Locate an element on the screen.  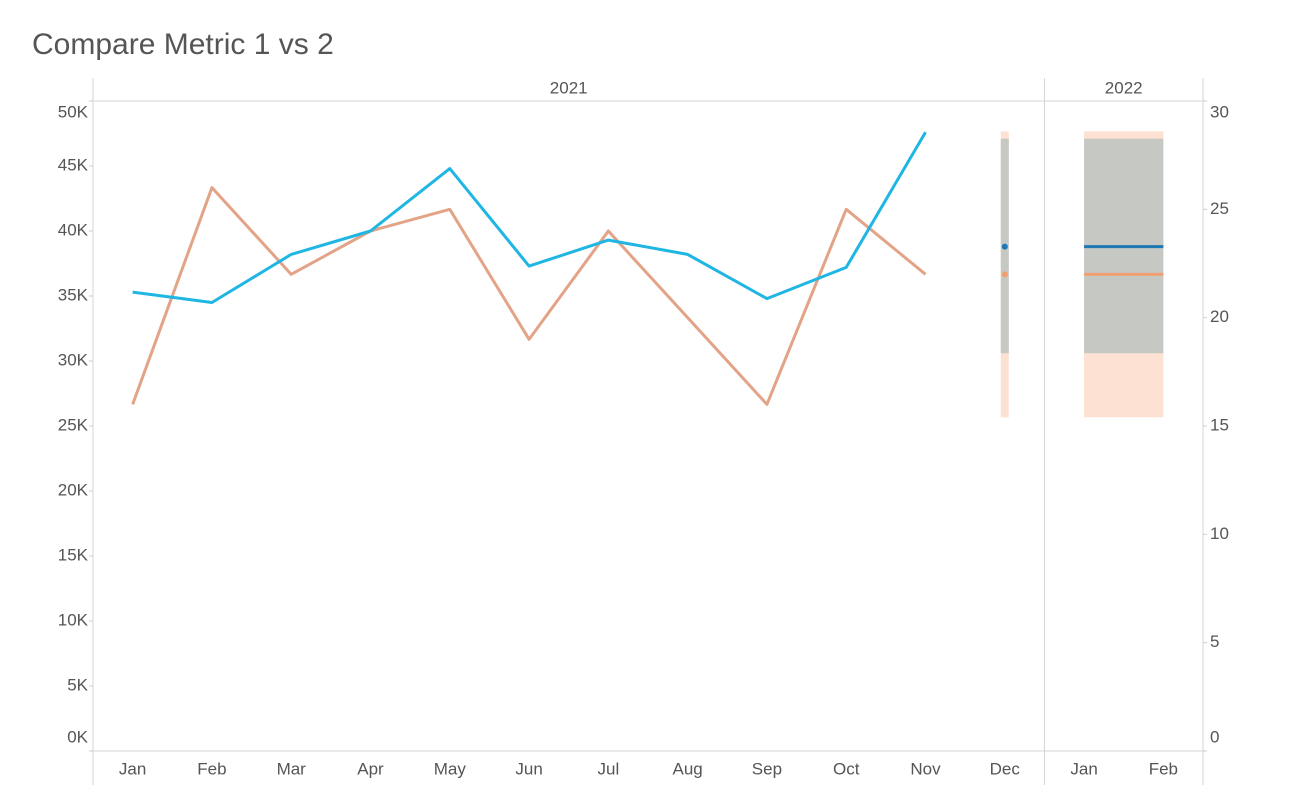
y-tick-label: 40K is located at coordinates (73, 229).